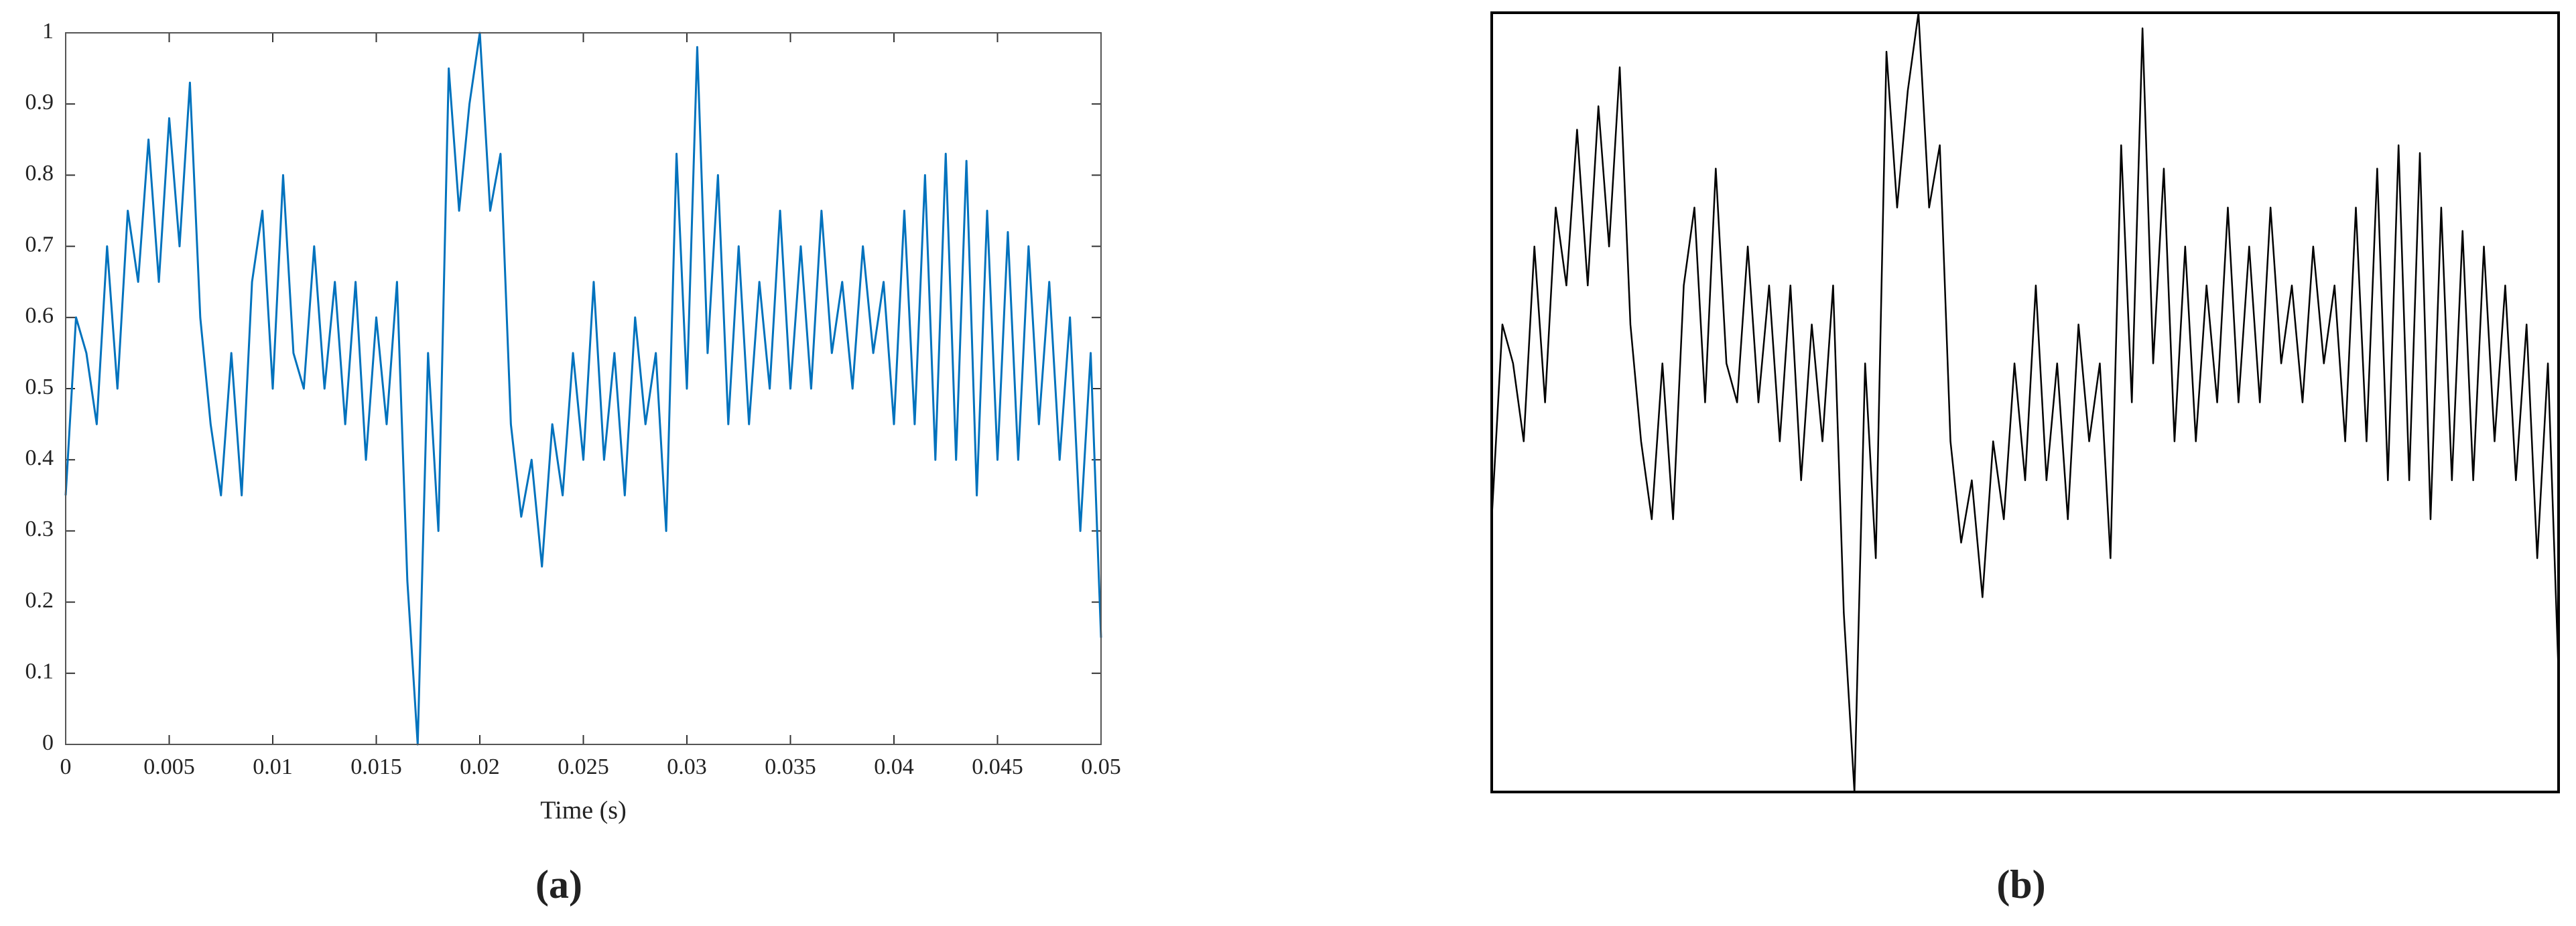 The height and width of the screenshot is (926, 2576). I want to click on x-tick-label: 0.05, so click(1101, 766).